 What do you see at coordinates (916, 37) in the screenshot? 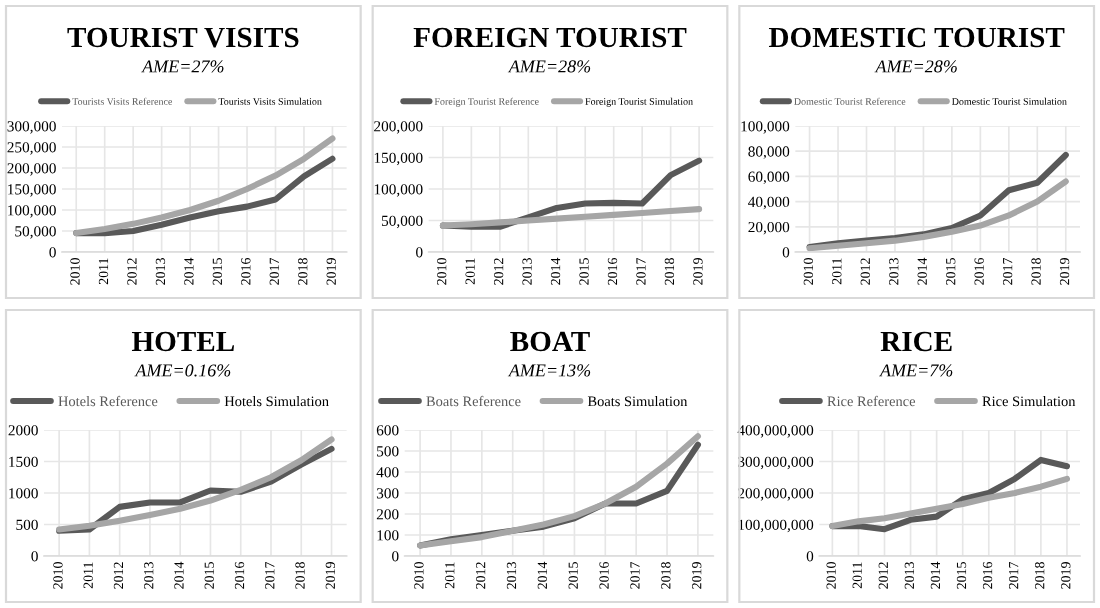
I see `chart-title: DOMESTIC TOURIST` at bounding box center [916, 37].